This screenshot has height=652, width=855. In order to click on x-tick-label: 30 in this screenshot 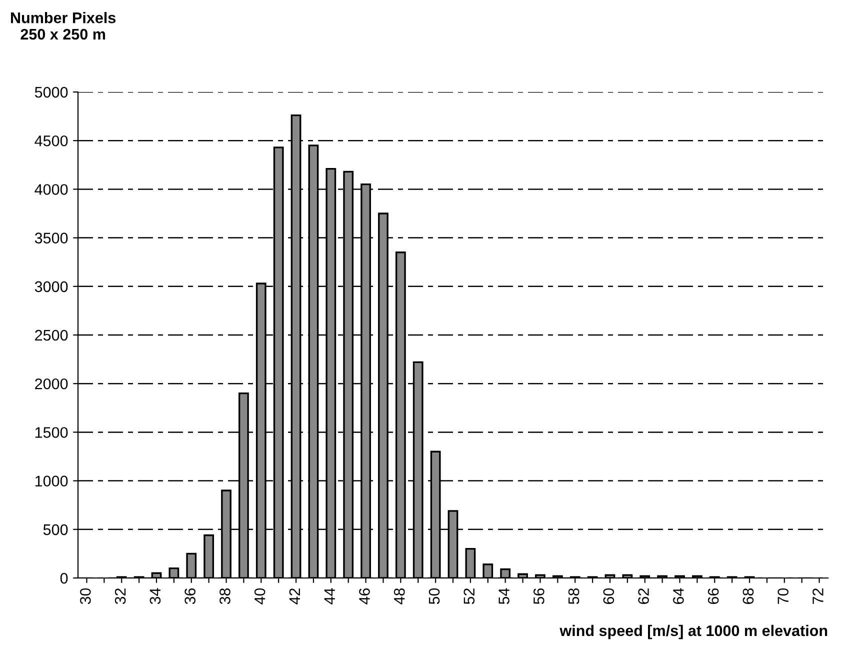, I will do `click(85, 596)`.